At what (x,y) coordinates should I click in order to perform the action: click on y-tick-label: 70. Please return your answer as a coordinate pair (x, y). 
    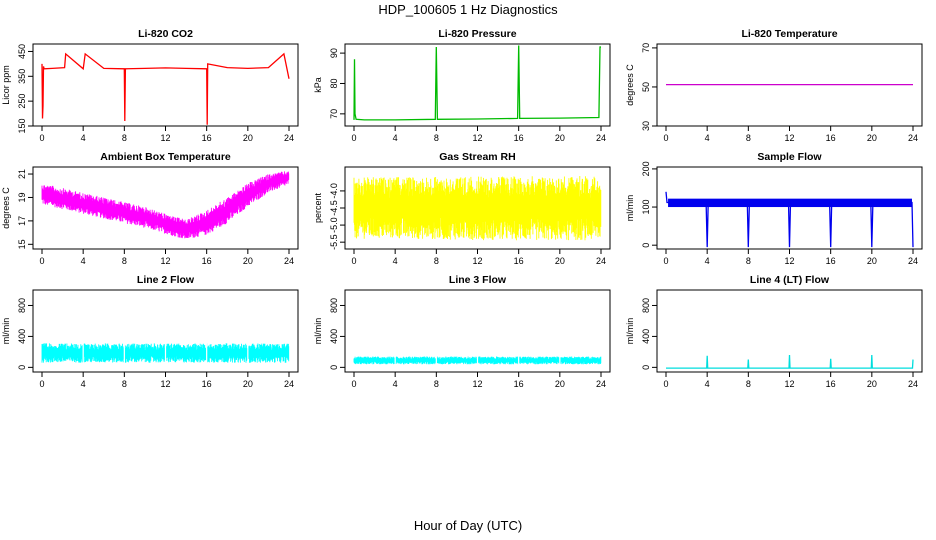
    Looking at the image, I should click on (334, 114).